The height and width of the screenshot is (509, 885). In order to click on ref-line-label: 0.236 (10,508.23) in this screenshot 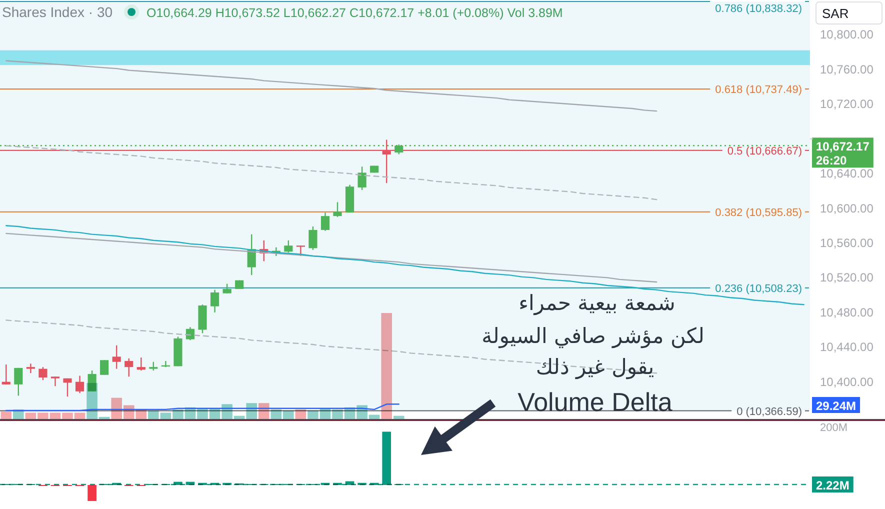, I will do `click(758, 288)`.